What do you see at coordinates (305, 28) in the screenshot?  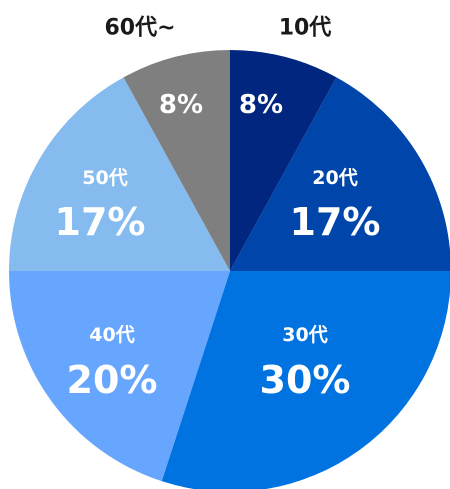 I see `slice-category-label-1: 10代` at bounding box center [305, 28].